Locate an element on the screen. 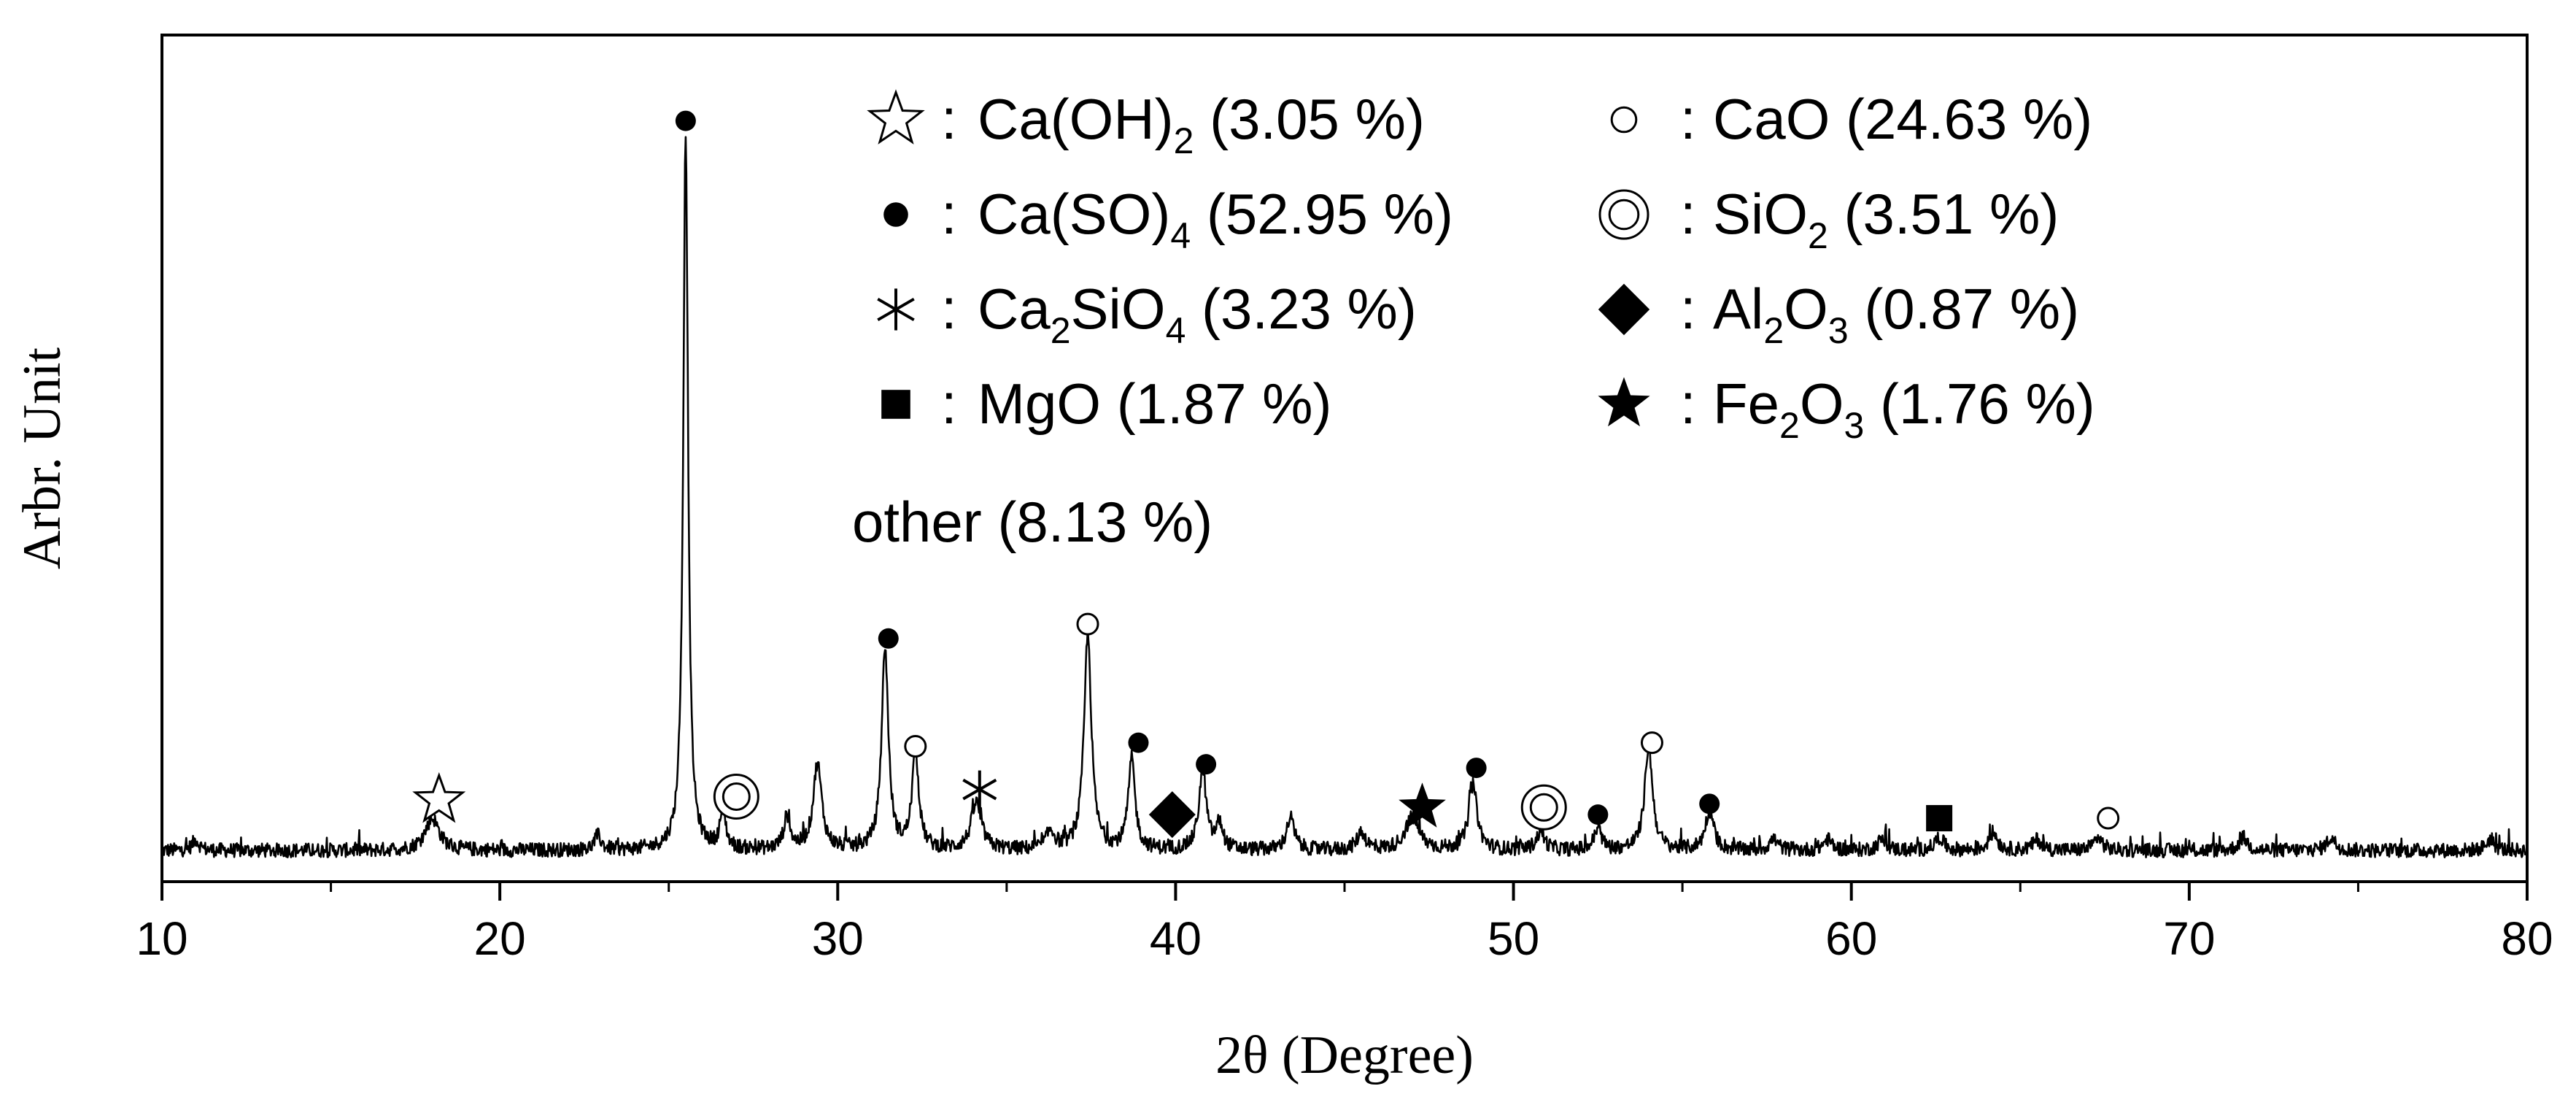  legend-entry: : Ca(OH)2 (3.05 %) is located at coordinates (1146, 124).